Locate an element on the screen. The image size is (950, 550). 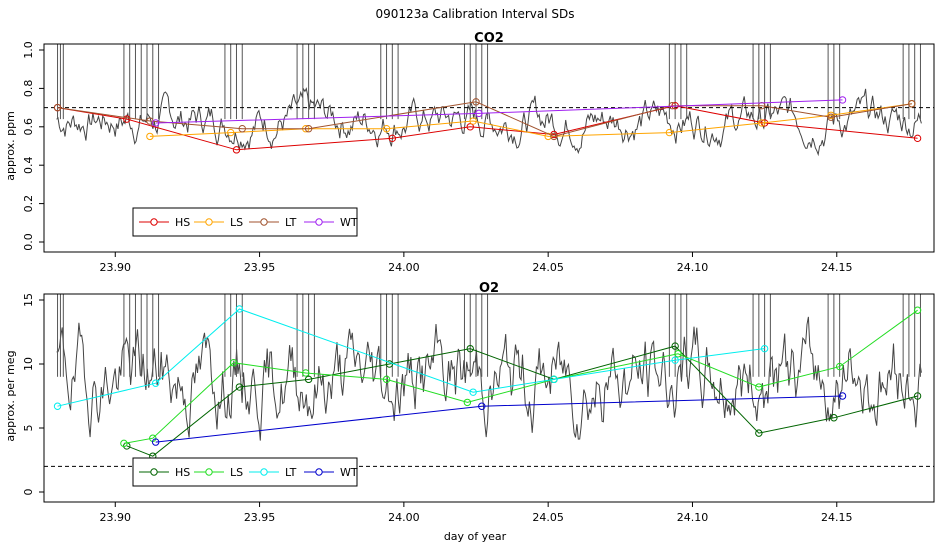
o2-ytick-label-1: 5 is located at coordinates (28, 428).